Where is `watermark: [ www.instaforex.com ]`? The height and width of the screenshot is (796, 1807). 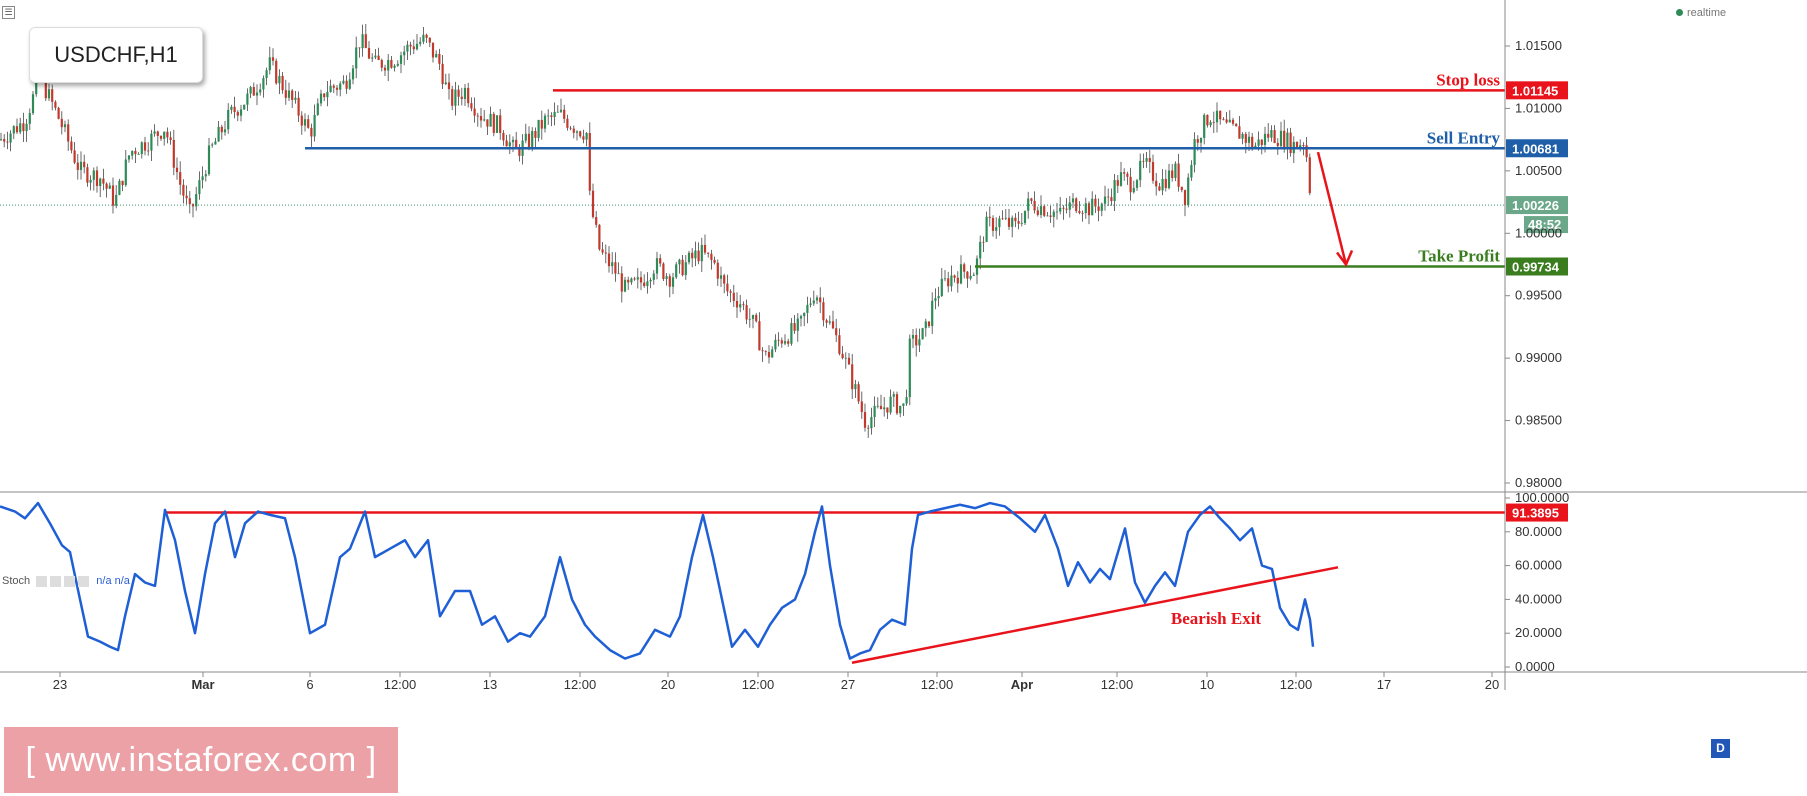
watermark: [ www.instaforex.com ] is located at coordinates (201, 760).